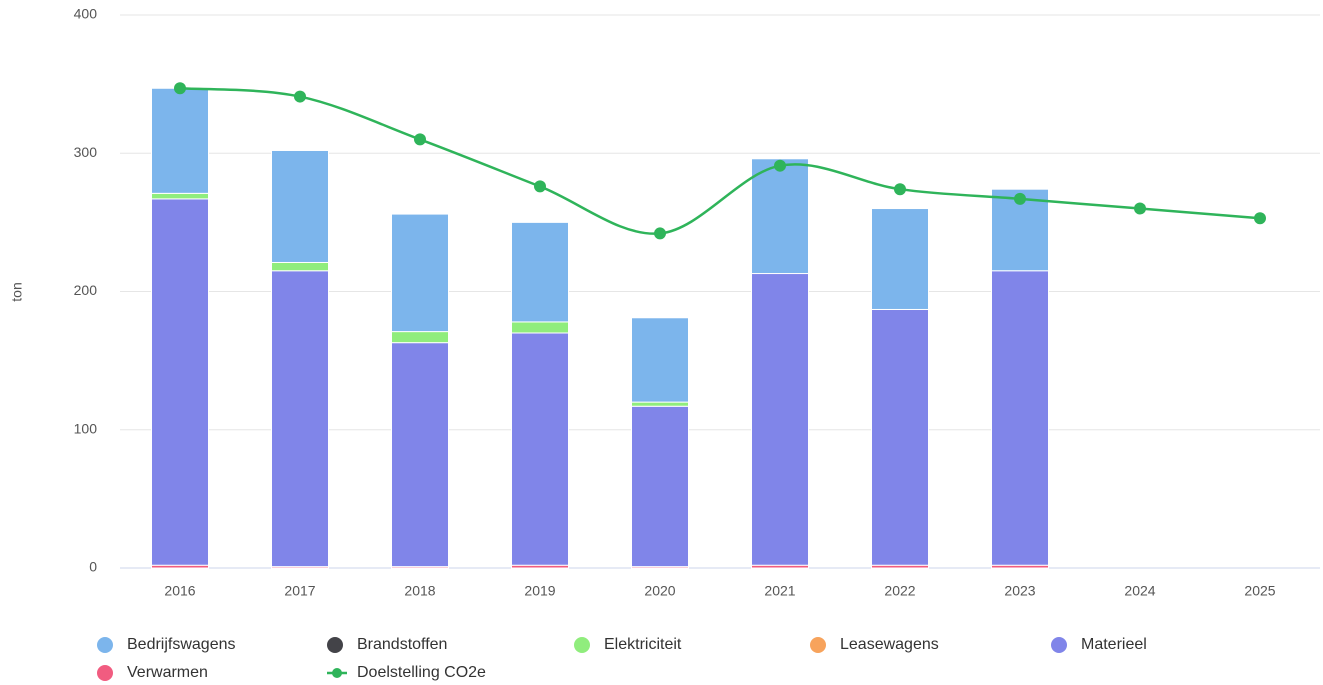 The height and width of the screenshot is (685, 1323). Describe the element at coordinates (93, 567) in the screenshot. I see `y-tick-label: 0` at that location.